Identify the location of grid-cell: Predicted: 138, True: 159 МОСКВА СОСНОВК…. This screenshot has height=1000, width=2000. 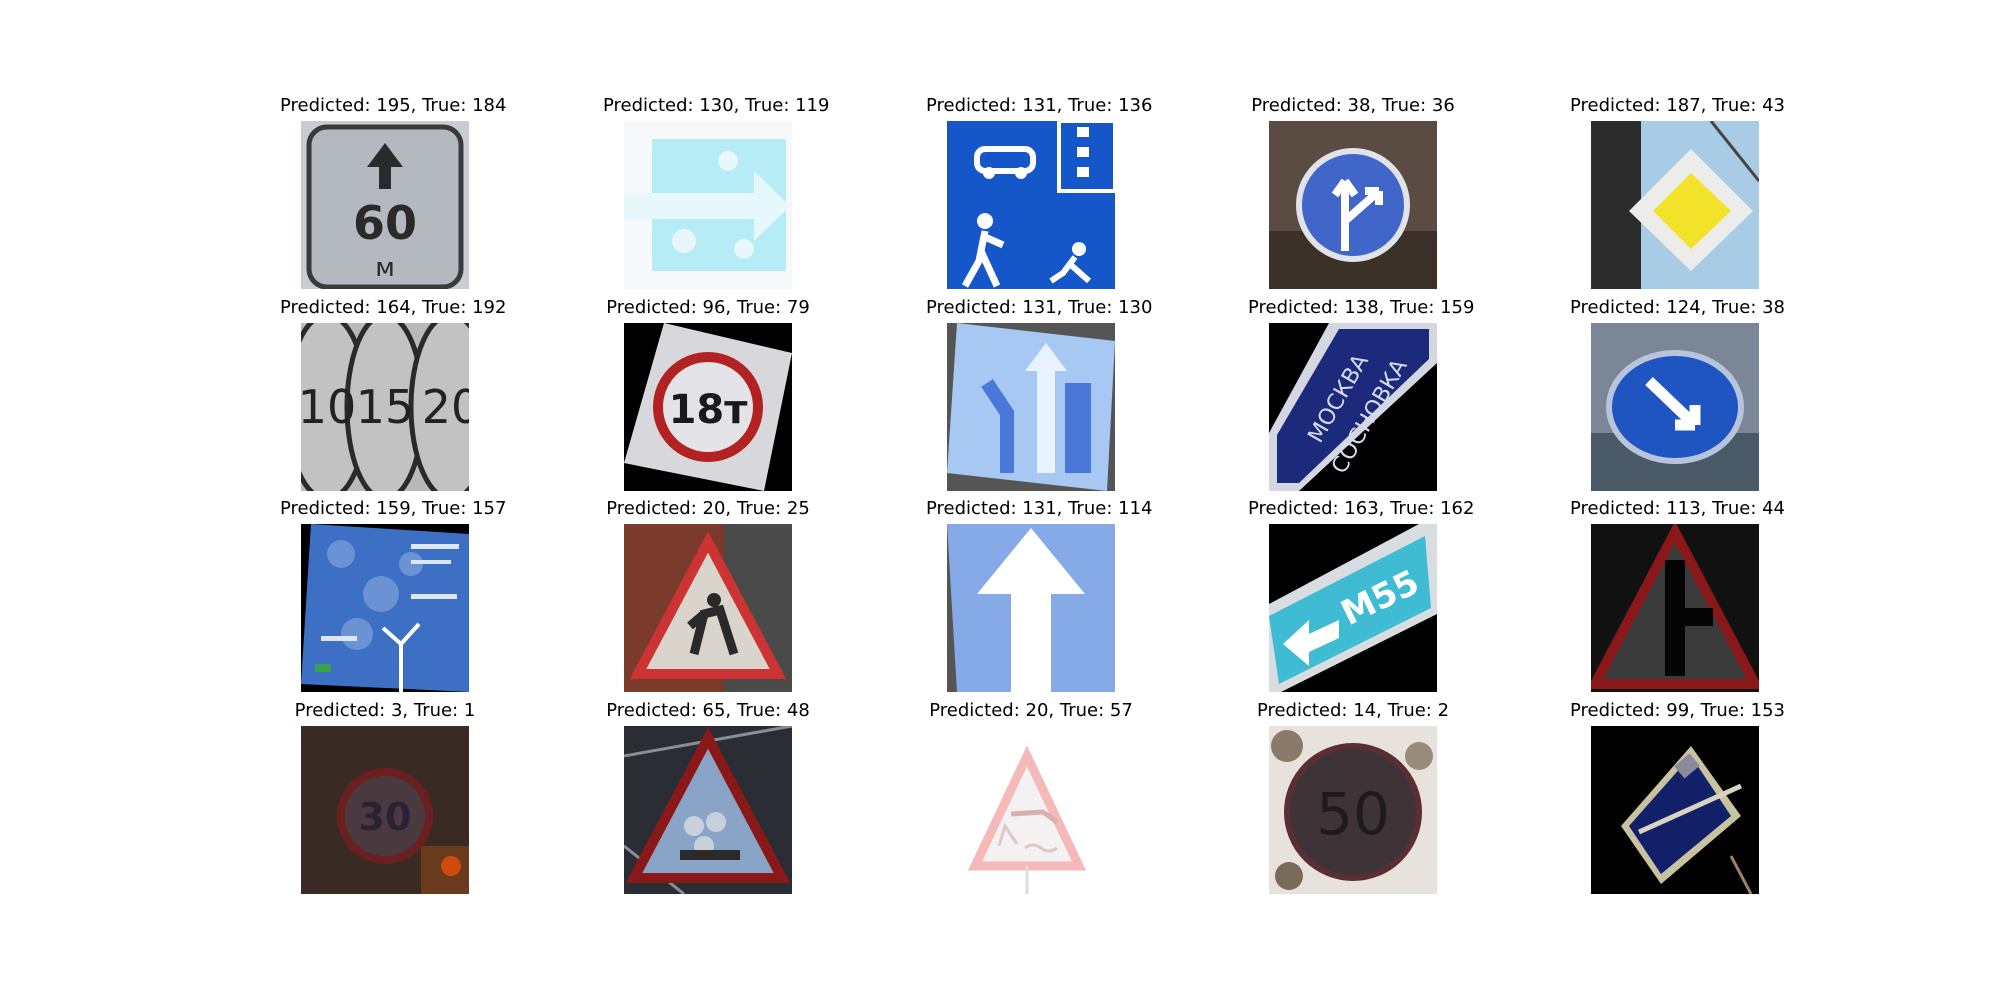
(1361, 394).